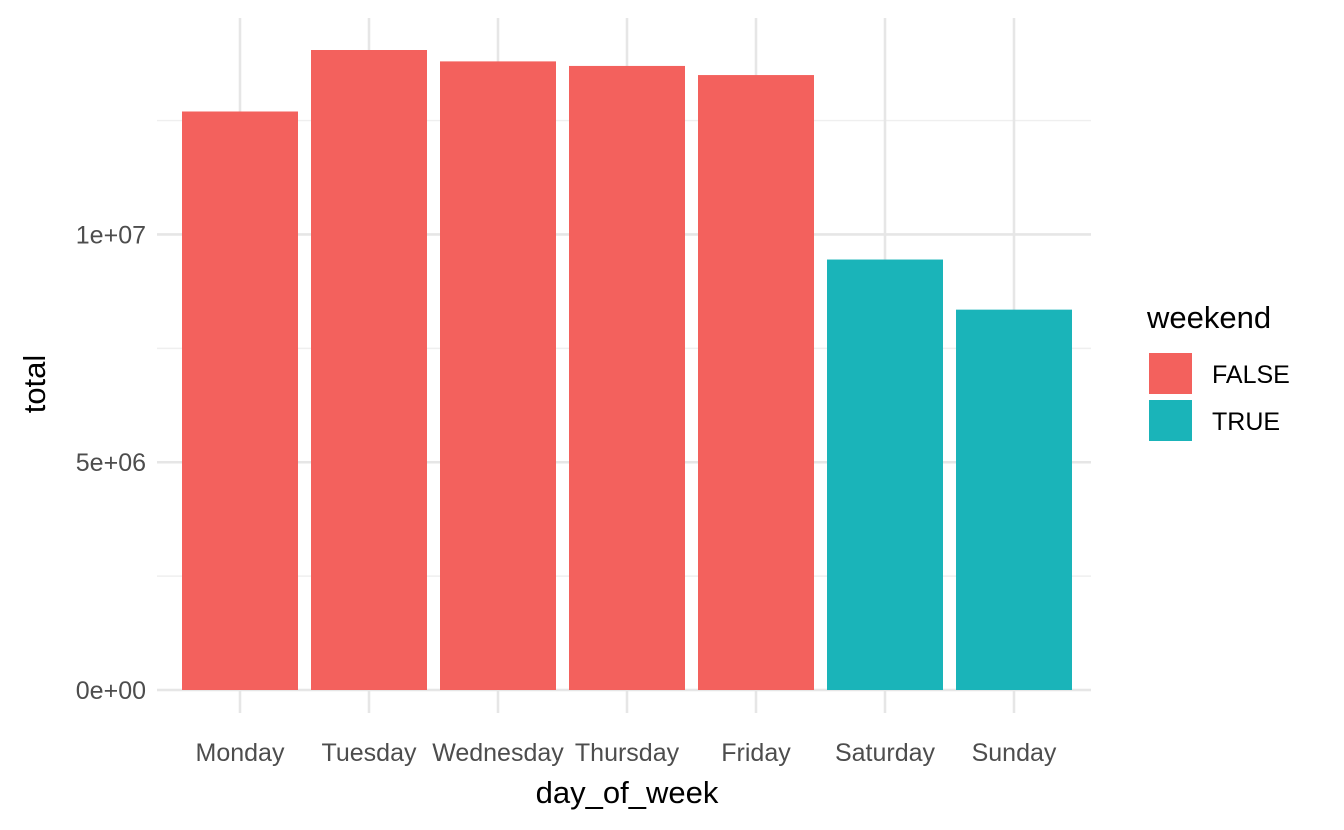 The height and width of the screenshot is (830, 1344). Describe the element at coordinates (369, 753) in the screenshot. I see `x-tick-label: Tuesday` at that location.